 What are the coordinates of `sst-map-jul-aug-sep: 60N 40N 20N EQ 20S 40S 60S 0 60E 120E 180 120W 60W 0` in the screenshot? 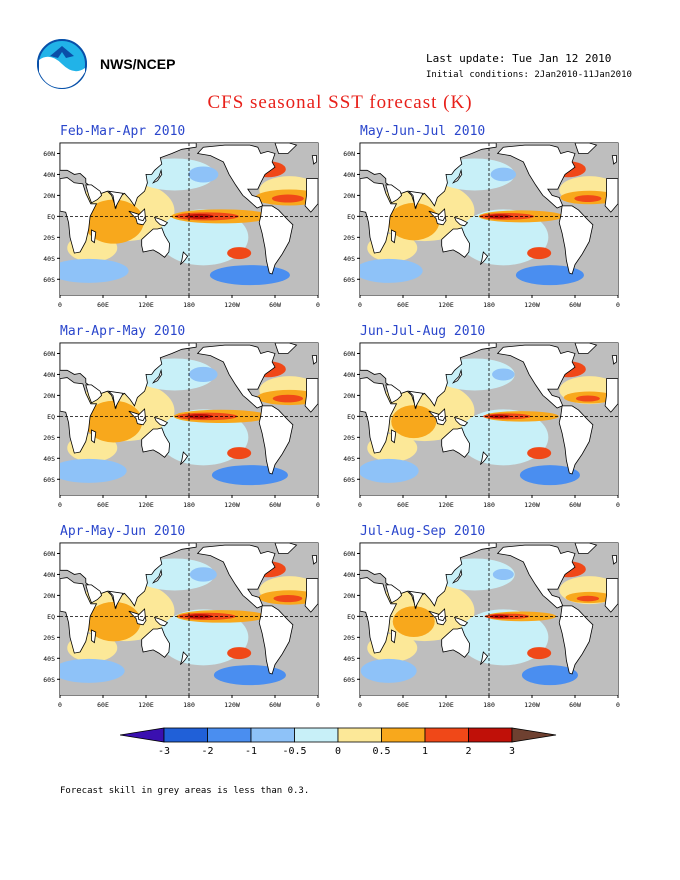 It's located at (481, 625).